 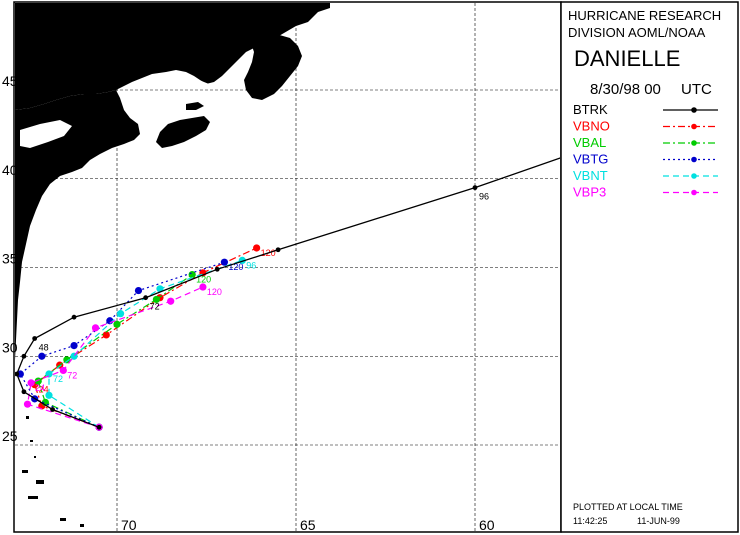 I want to click on track-hour-label-btrk-10: 96, so click(x=484, y=197).